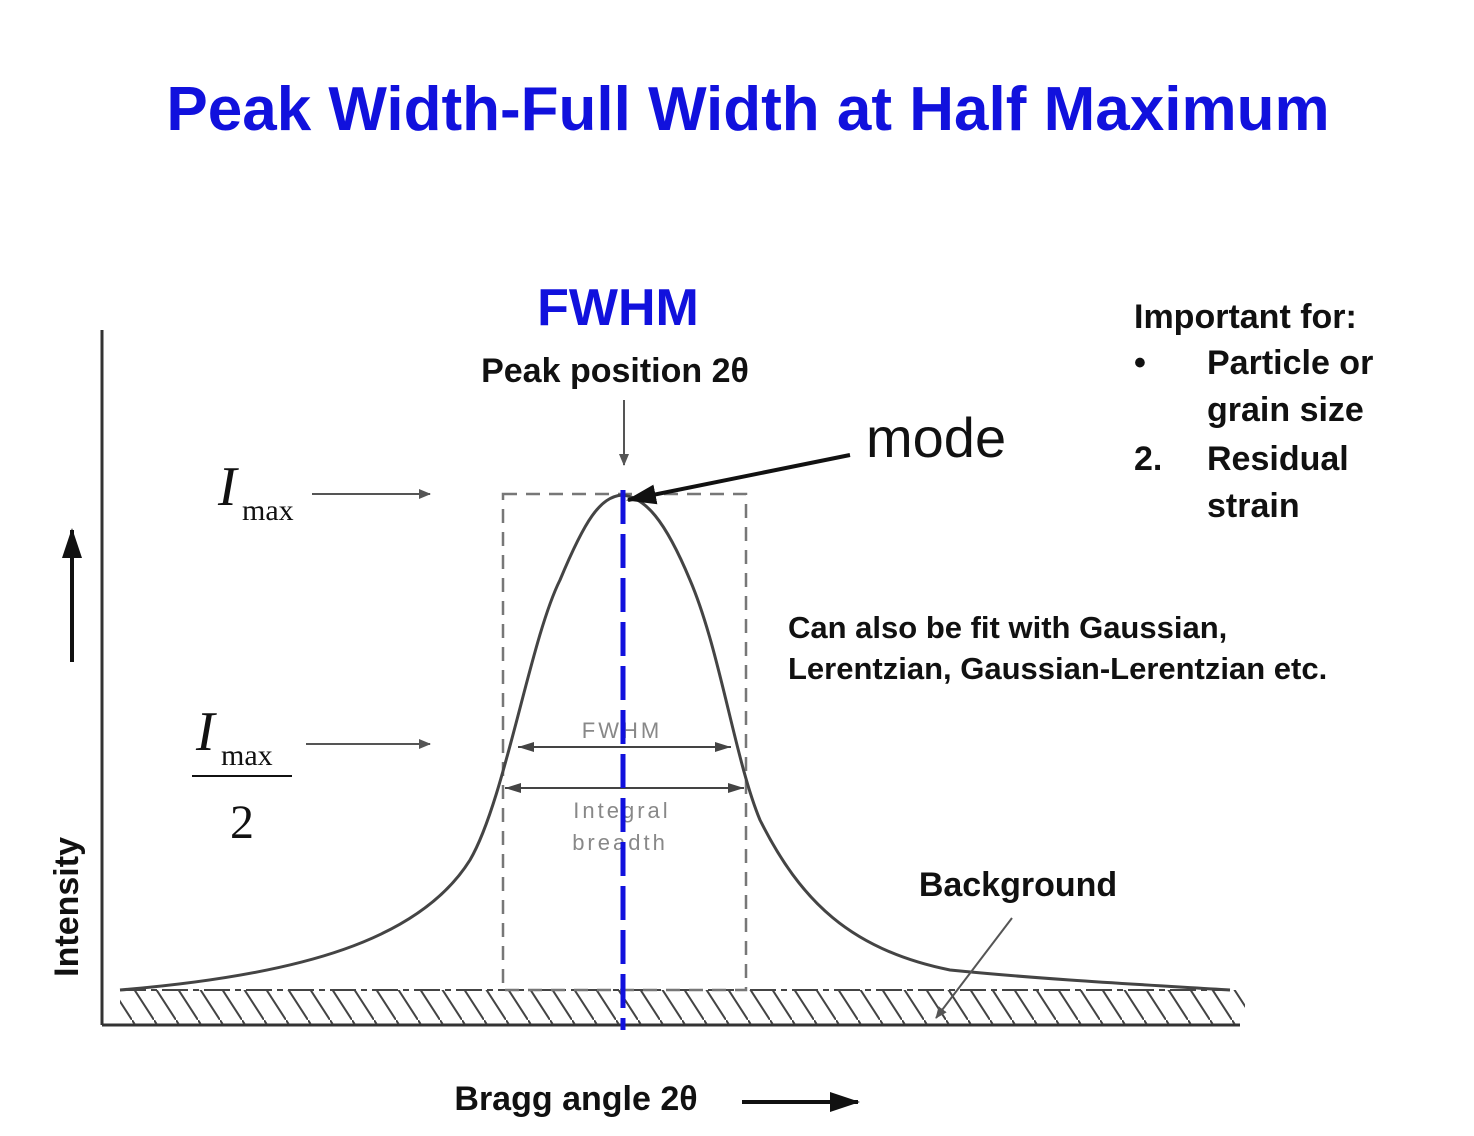  I want to click on y-axis-label: Intensity, so click(67, 907).